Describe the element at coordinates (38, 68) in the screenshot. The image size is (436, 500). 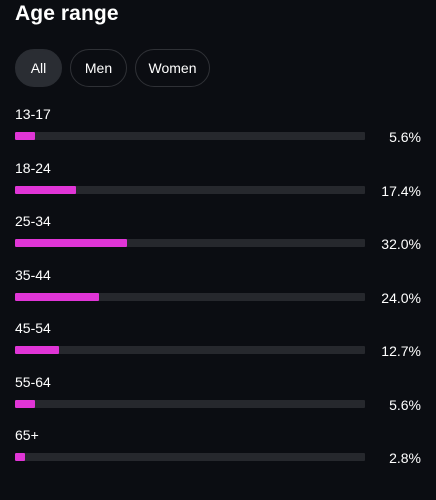
I see `tab-all: All` at that location.